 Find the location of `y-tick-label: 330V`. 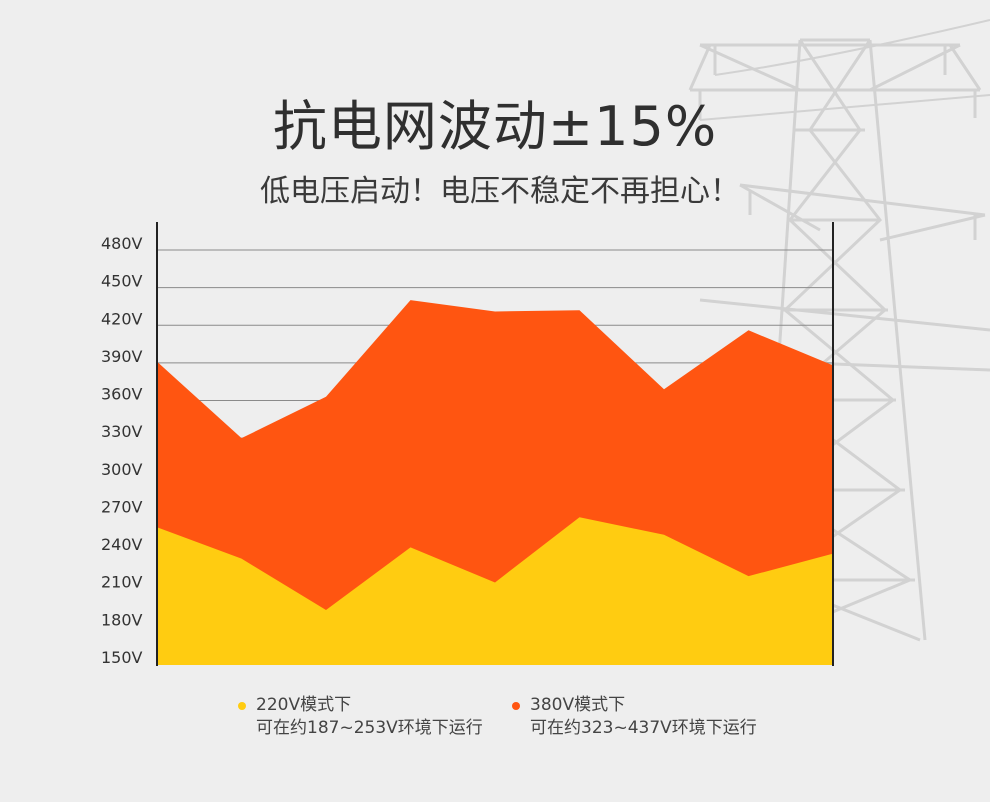

y-tick-label: 330V is located at coordinates (122, 431).